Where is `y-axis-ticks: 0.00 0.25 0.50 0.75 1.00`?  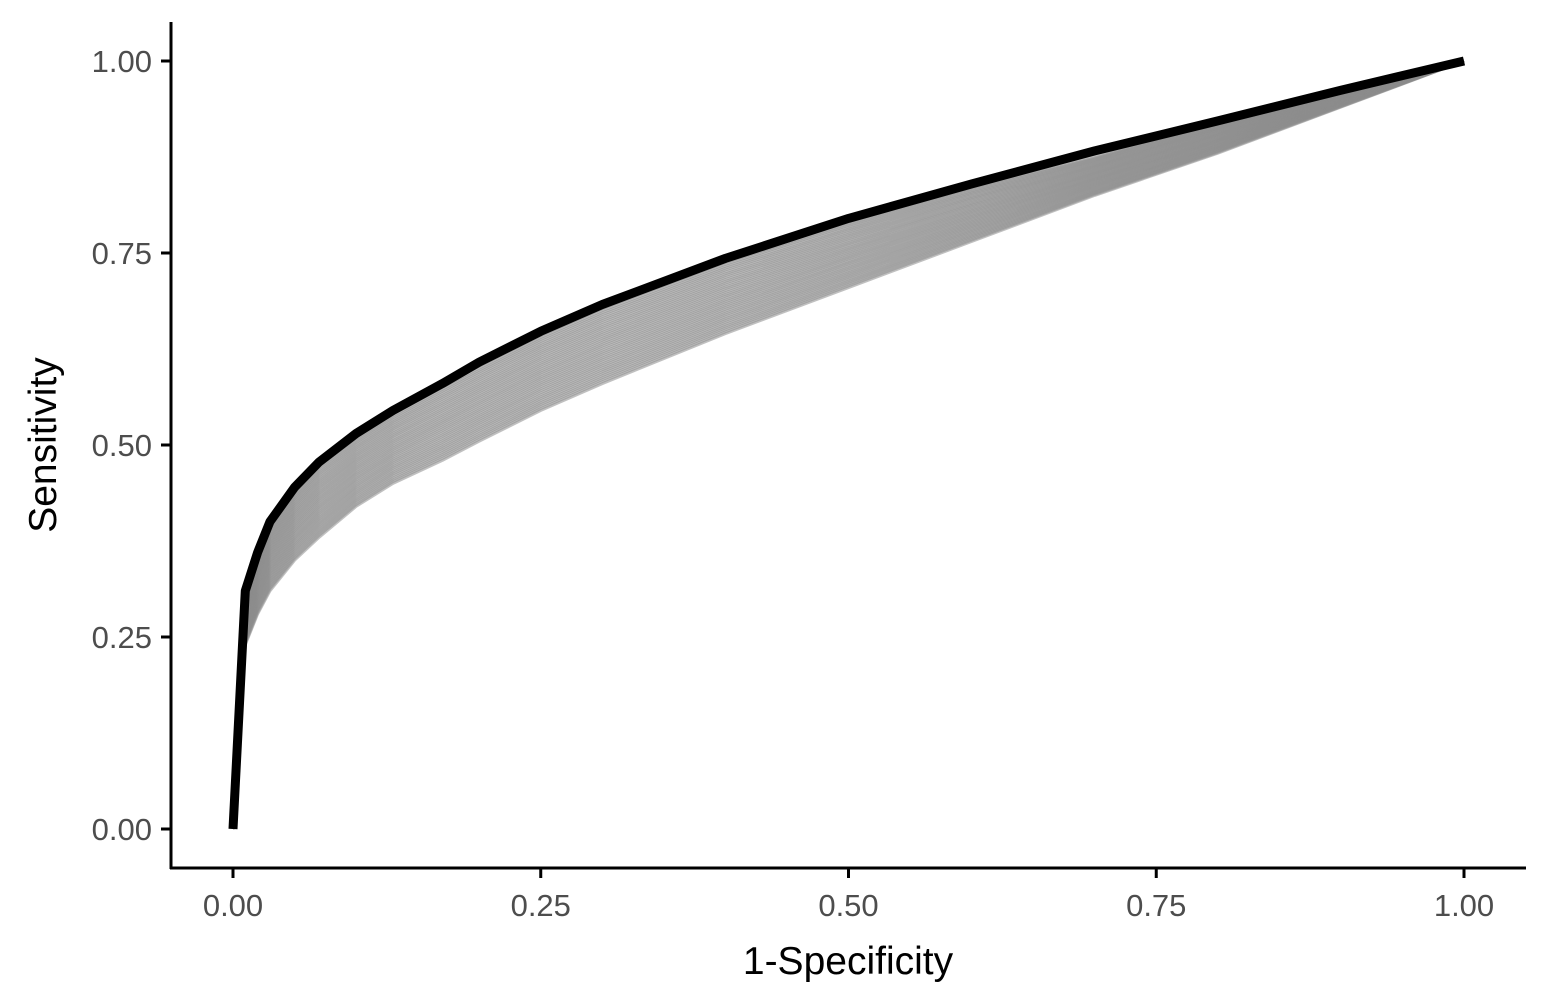
y-axis-ticks: 0.00 0.25 0.50 0.75 1.00 is located at coordinates (131, 445).